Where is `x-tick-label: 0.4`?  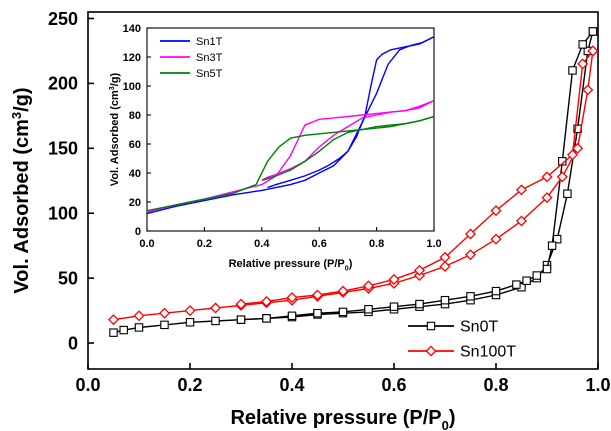 x-tick-label: 0.4 is located at coordinates (262, 244).